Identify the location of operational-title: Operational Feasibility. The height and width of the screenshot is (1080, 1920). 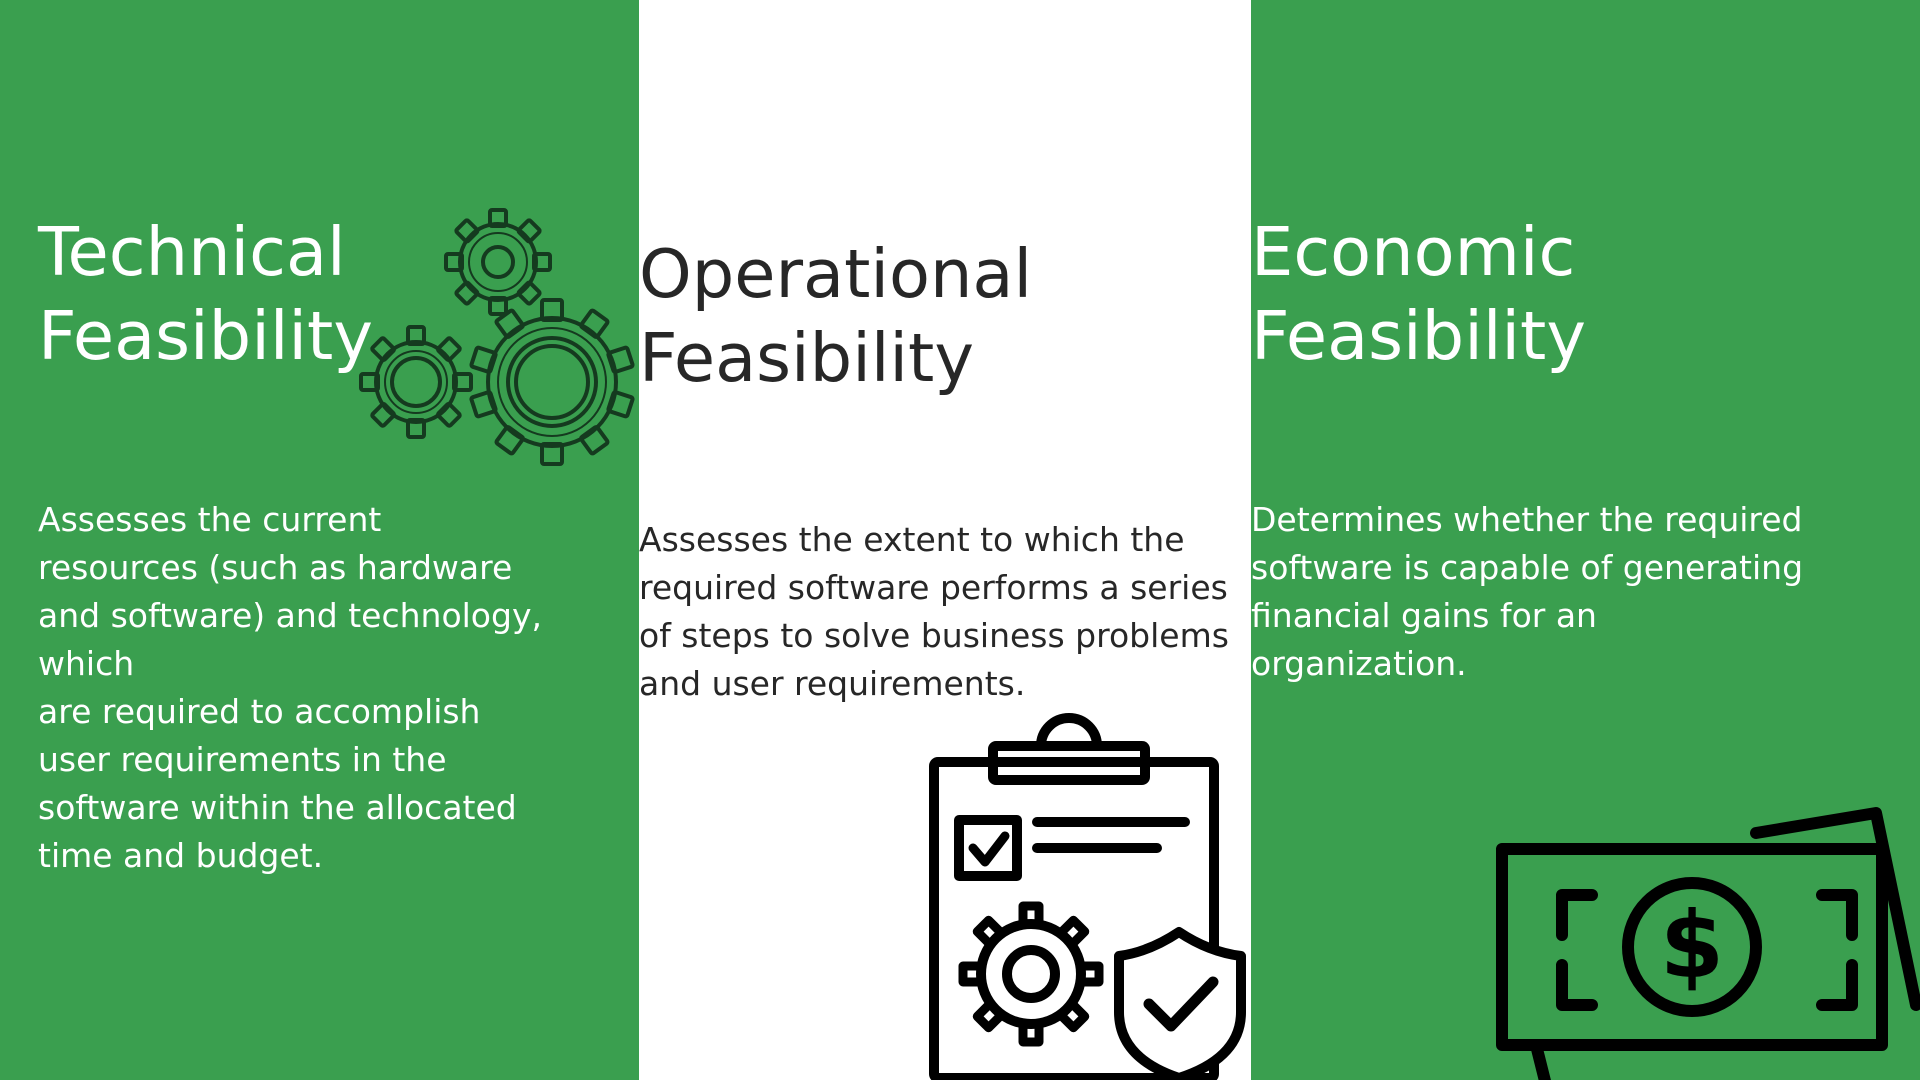
(836, 316).